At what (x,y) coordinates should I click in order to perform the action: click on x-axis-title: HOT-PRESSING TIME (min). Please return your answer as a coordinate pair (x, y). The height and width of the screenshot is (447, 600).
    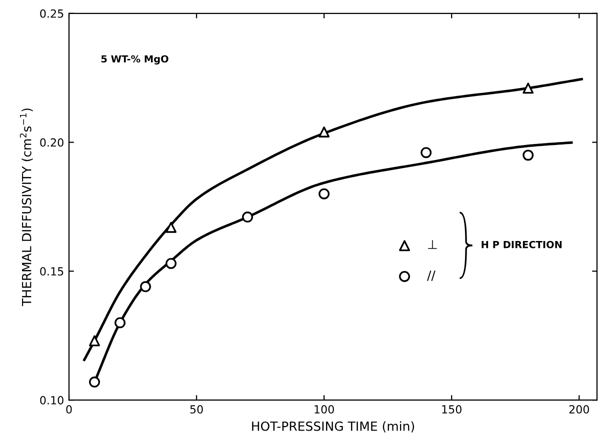
    Looking at the image, I should click on (333, 426).